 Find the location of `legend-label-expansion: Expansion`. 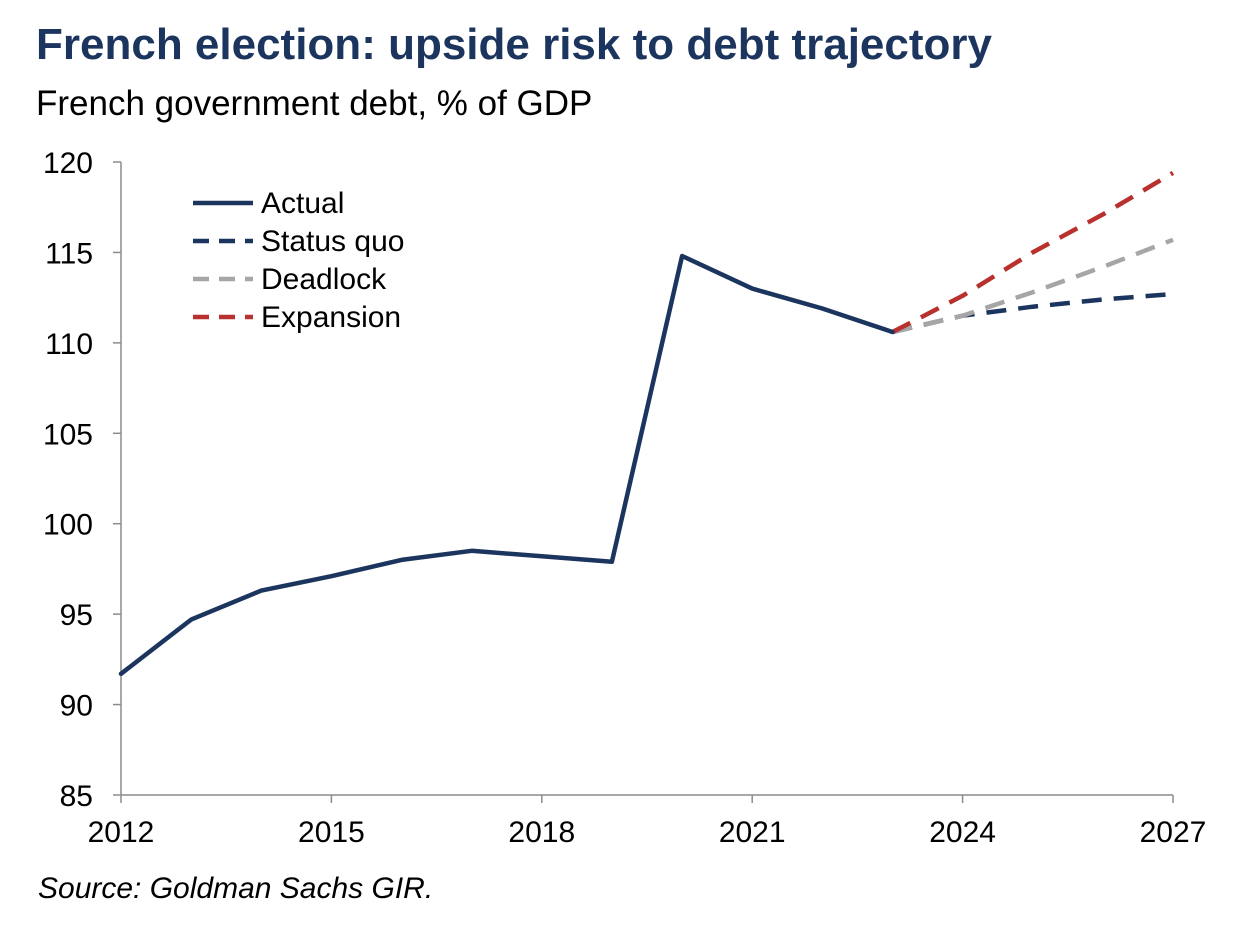

legend-label-expansion: Expansion is located at coordinates (331, 317).